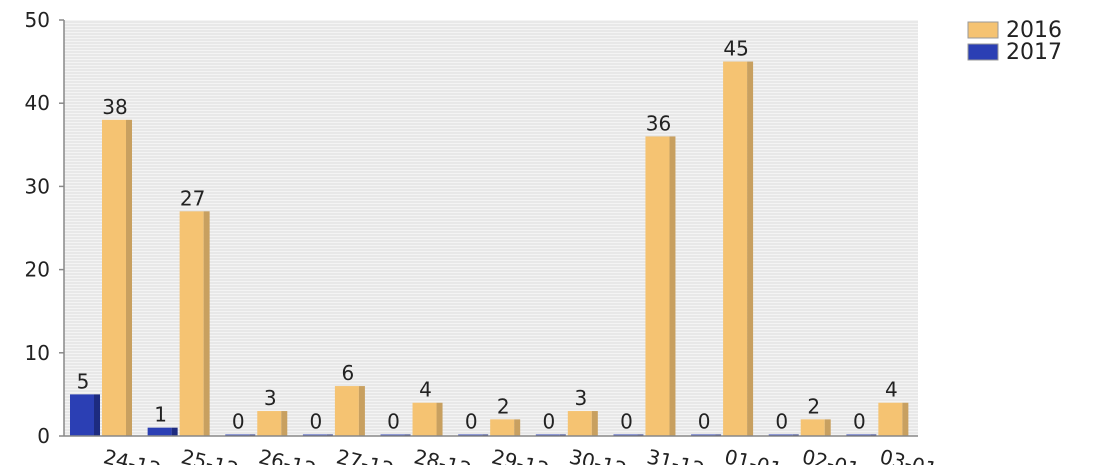  What do you see at coordinates (908, 454) in the screenshot?
I see `x-tick-label: 03-01` at bounding box center [908, 454].